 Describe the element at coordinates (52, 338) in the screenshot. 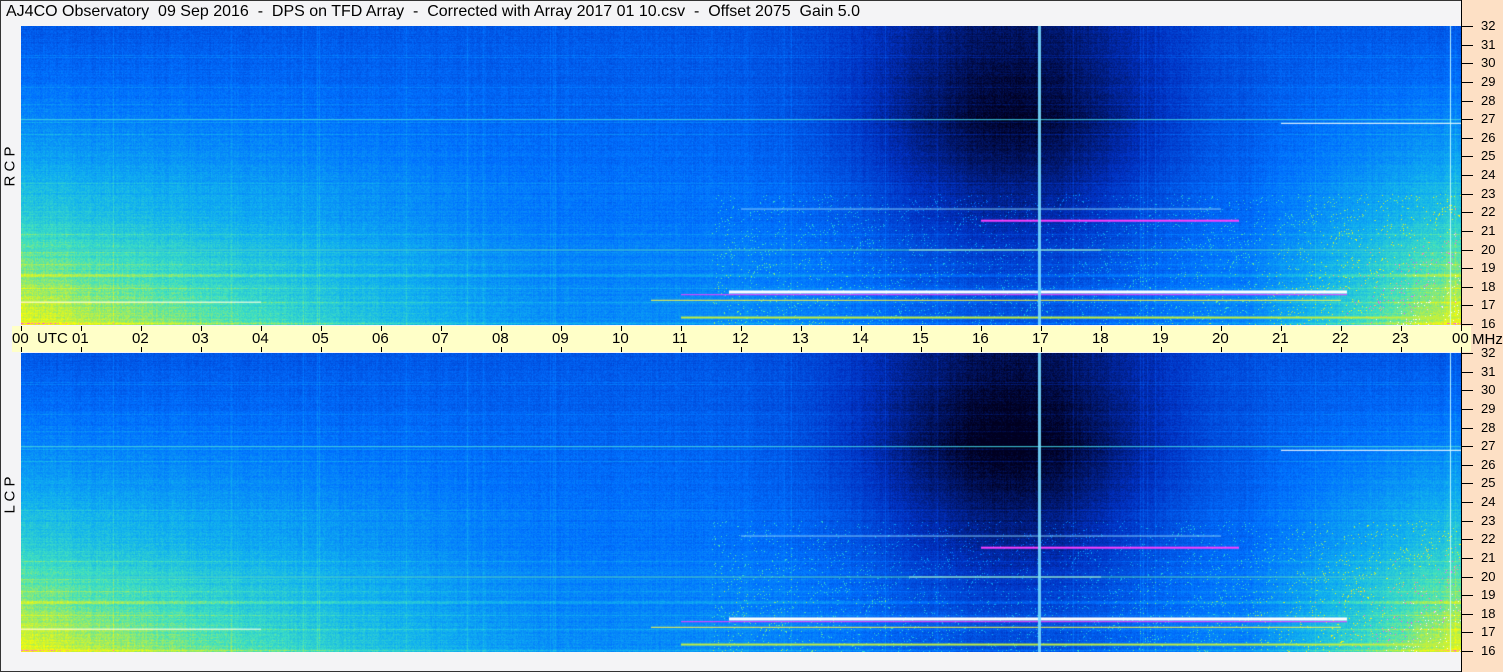

I see `utc-label: UTC` at that location.